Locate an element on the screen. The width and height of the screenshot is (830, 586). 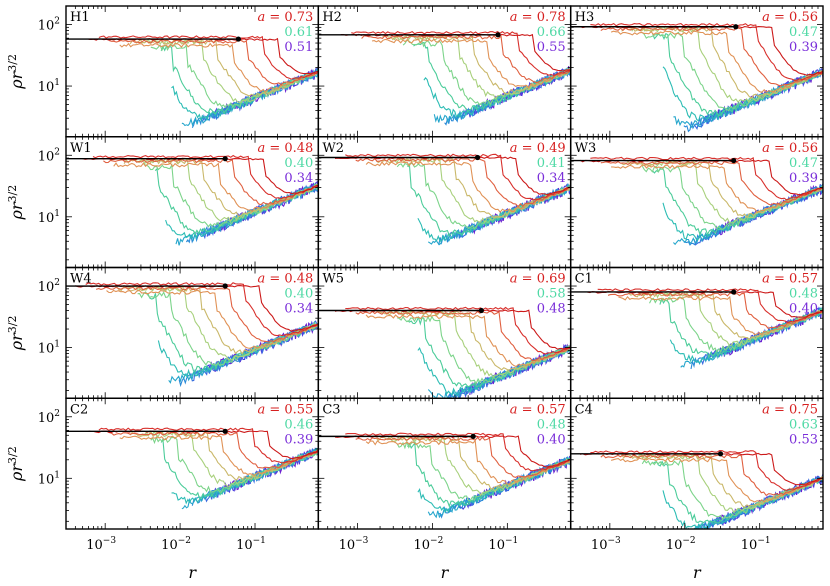
panel-h2: H2 a = 0.780.660.55 is located at coordinates (444, 71).